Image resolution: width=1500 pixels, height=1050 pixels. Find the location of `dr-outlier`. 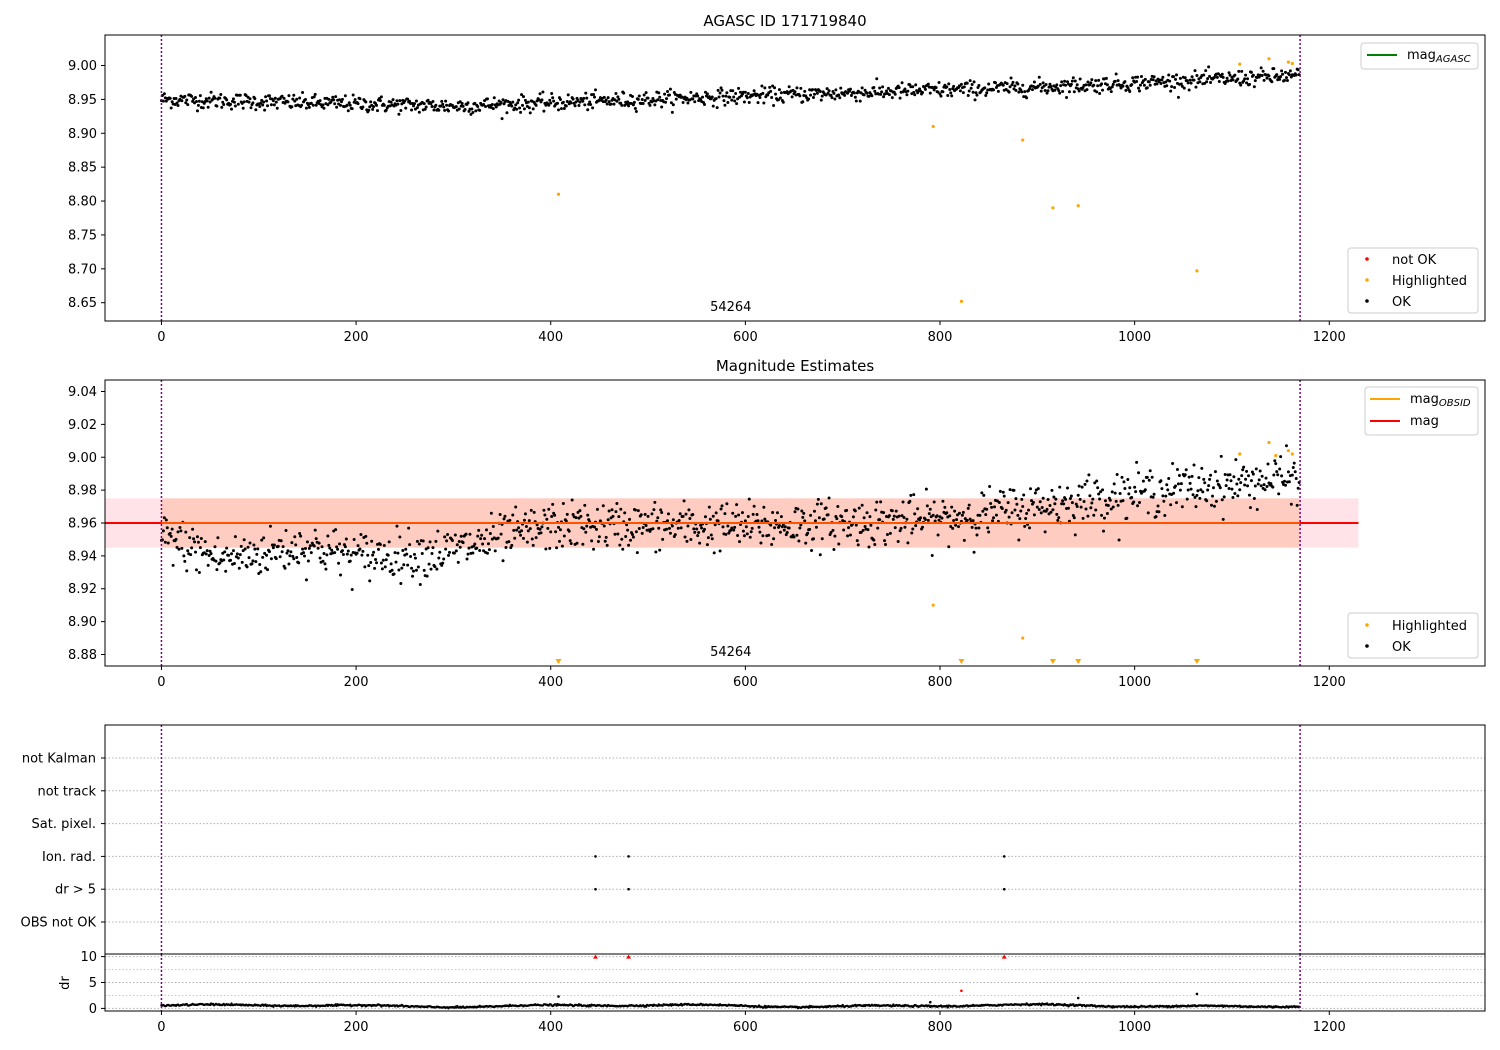

dr-outlier is located at coordinates (1197, 994).